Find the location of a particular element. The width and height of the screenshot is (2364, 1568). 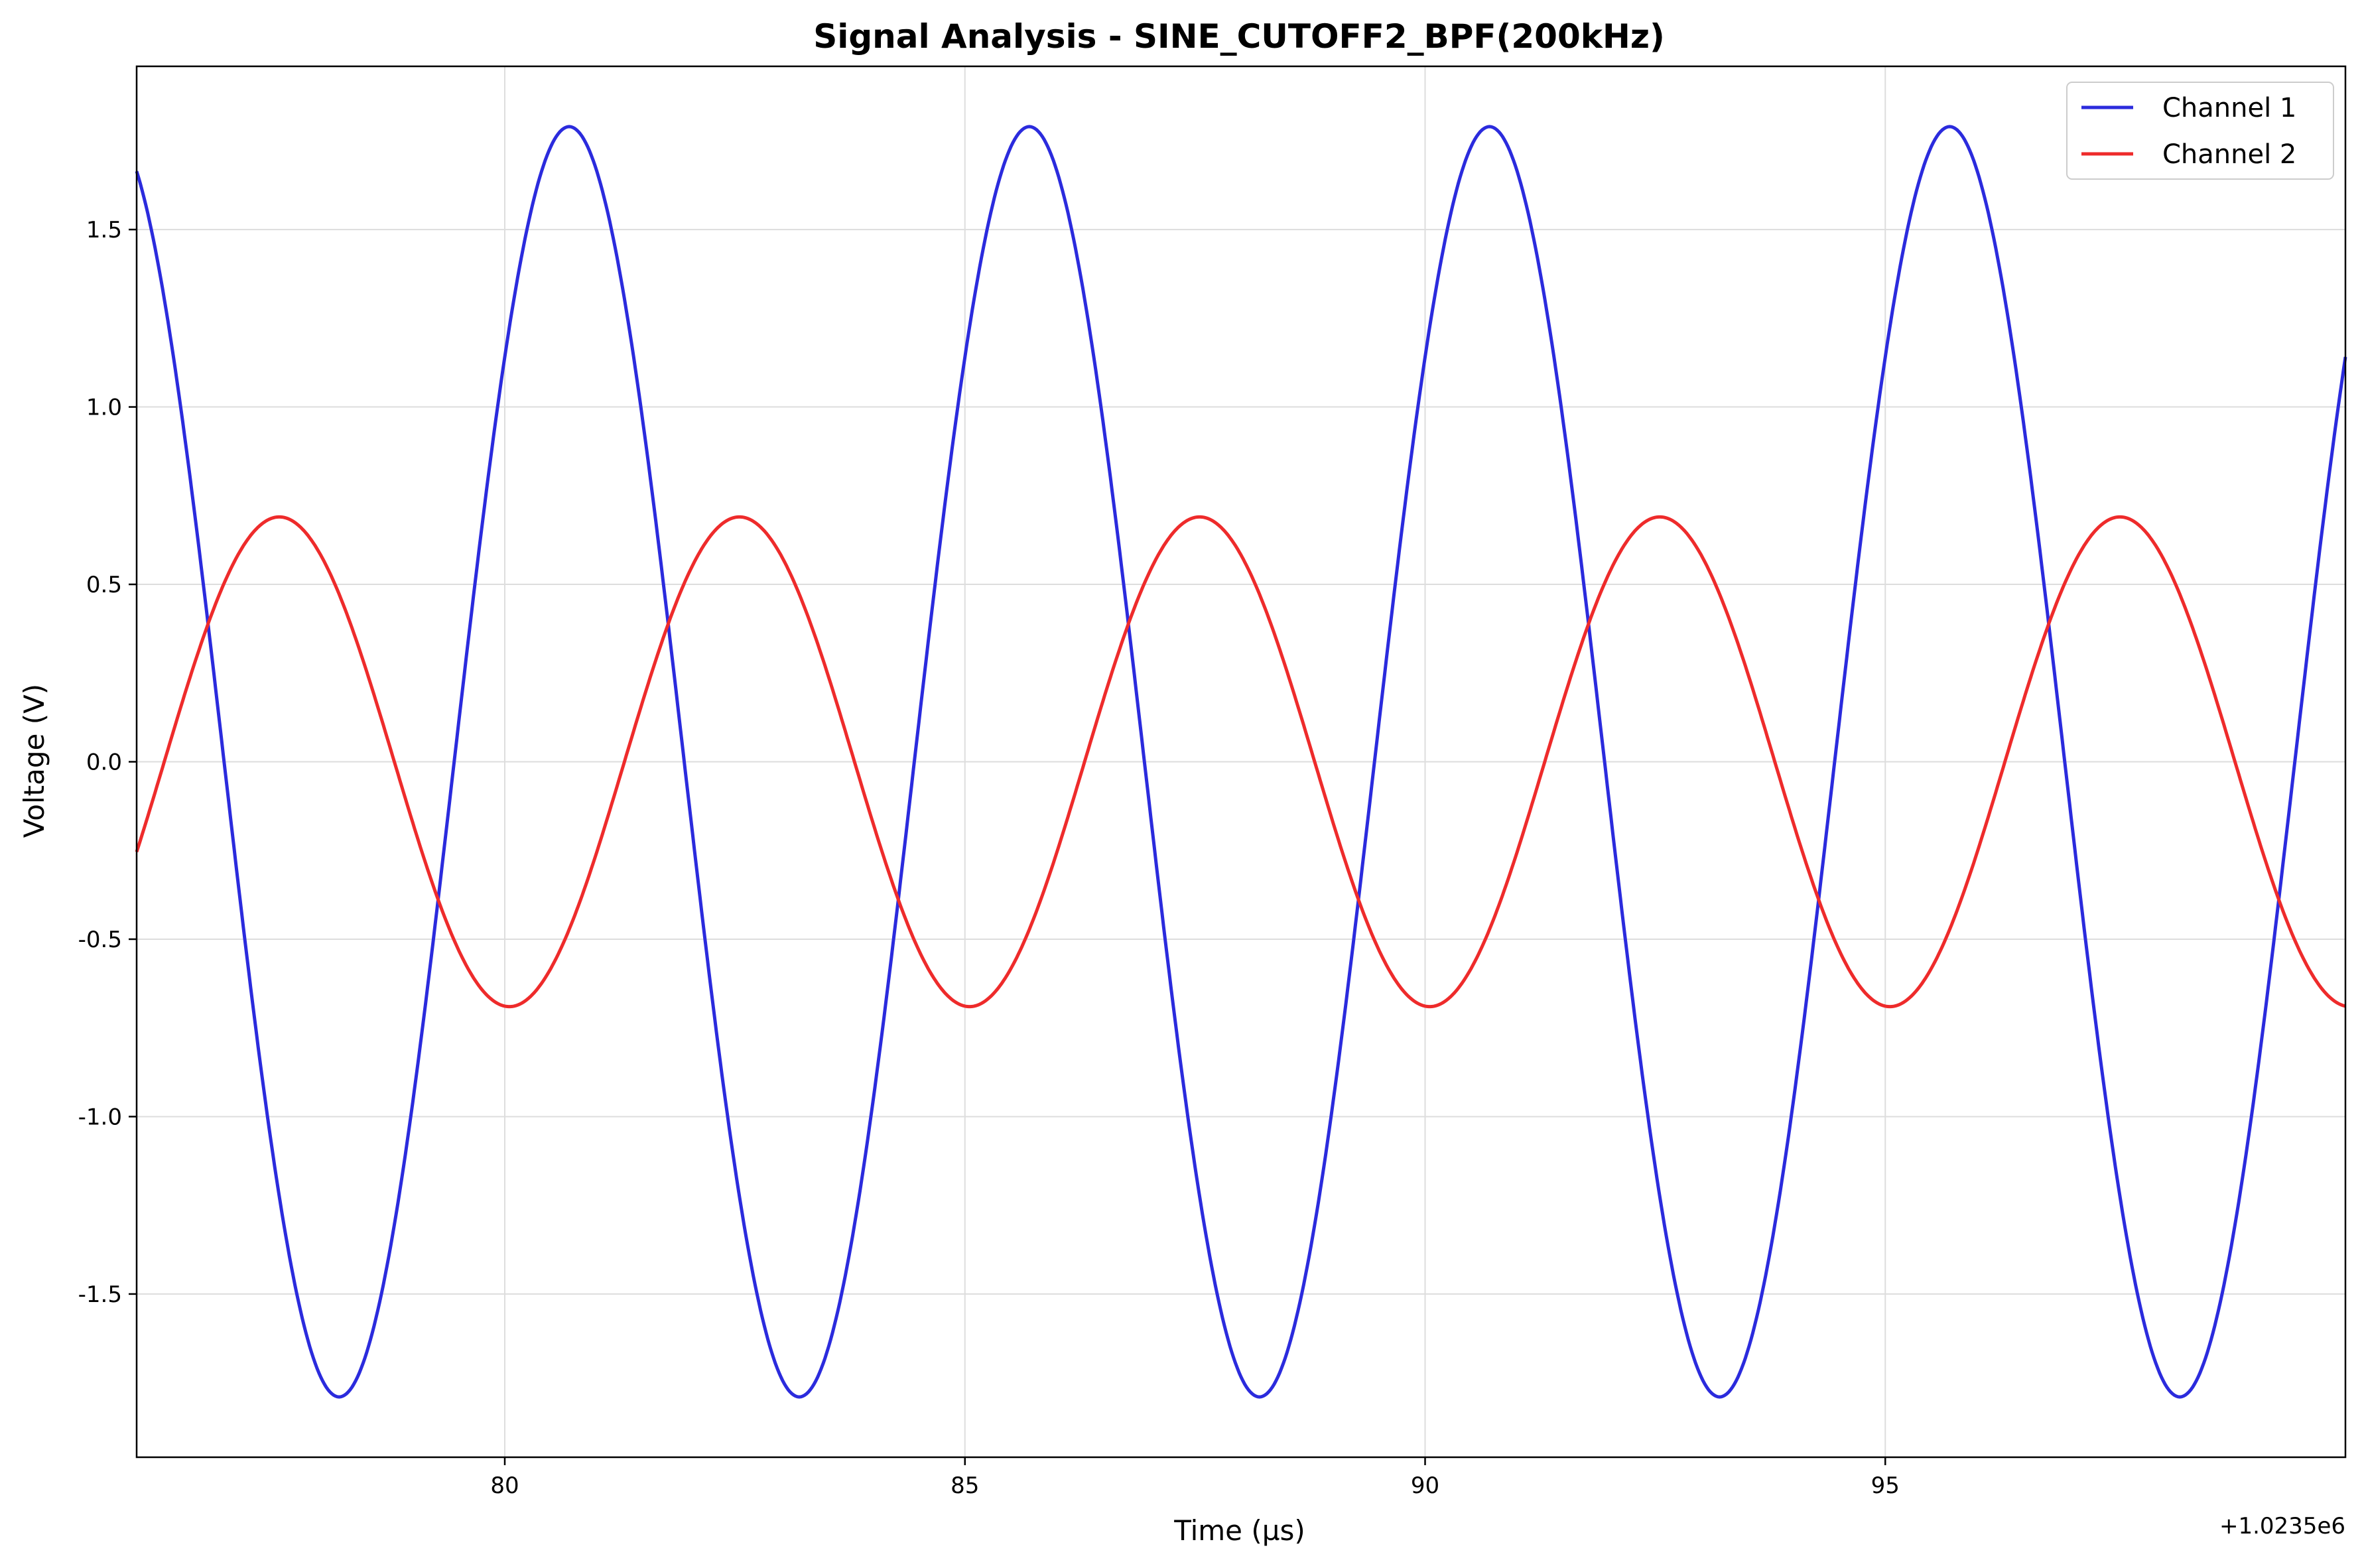

legend: Channel 1 Channel 2 is located at coordinates (2200, 131).